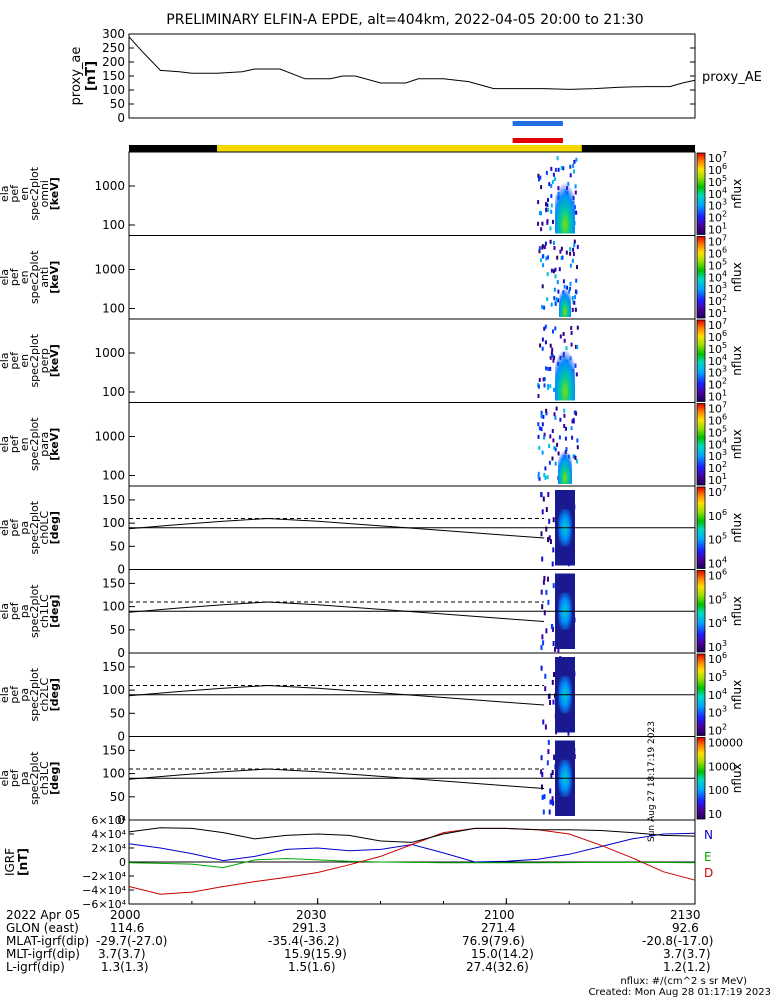 The height and width of the screenshot is (1000, 775). Describe the element at coordinates (30, 360) in the screenshot. I see `panel-ylabel-2: elapefenspec2plotperp[keV]` at that location.